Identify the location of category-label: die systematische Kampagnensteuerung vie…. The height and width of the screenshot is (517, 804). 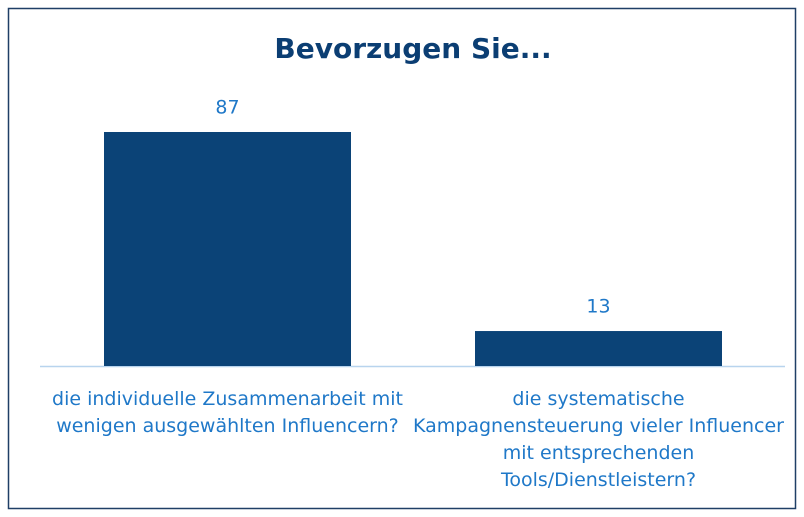
(598, 439).